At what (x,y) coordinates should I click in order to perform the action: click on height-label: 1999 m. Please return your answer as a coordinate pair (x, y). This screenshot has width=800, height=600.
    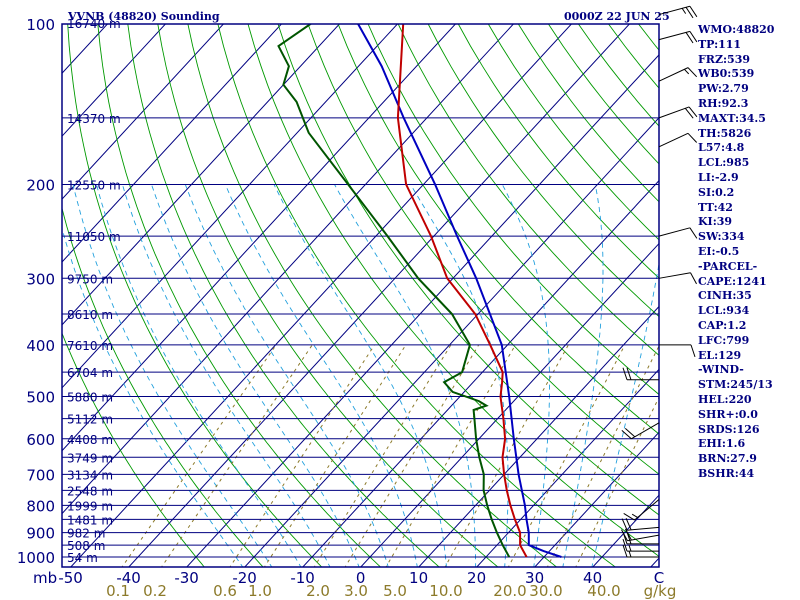
    Looking at the image, I should click on (90, 506).